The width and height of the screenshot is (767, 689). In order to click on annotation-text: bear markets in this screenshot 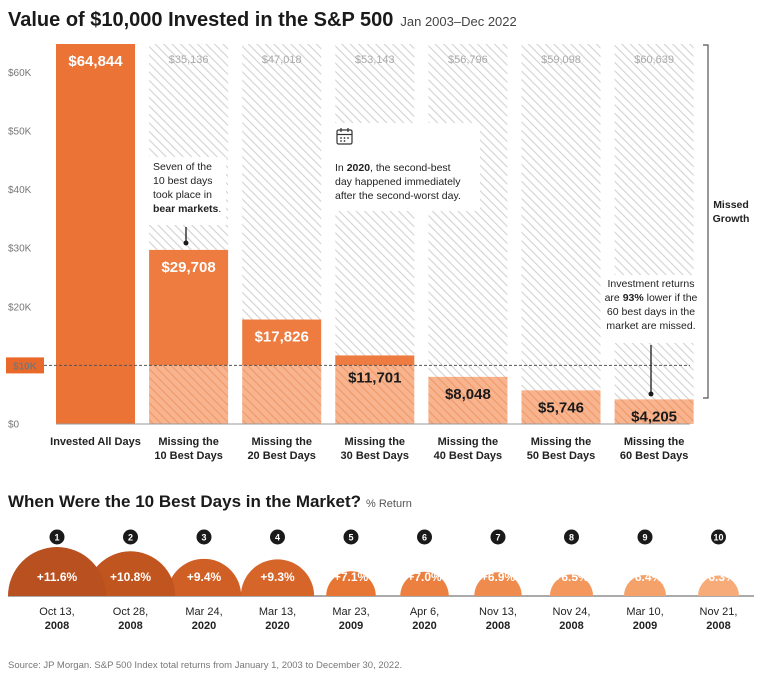, I will do `click(186, 209)`.